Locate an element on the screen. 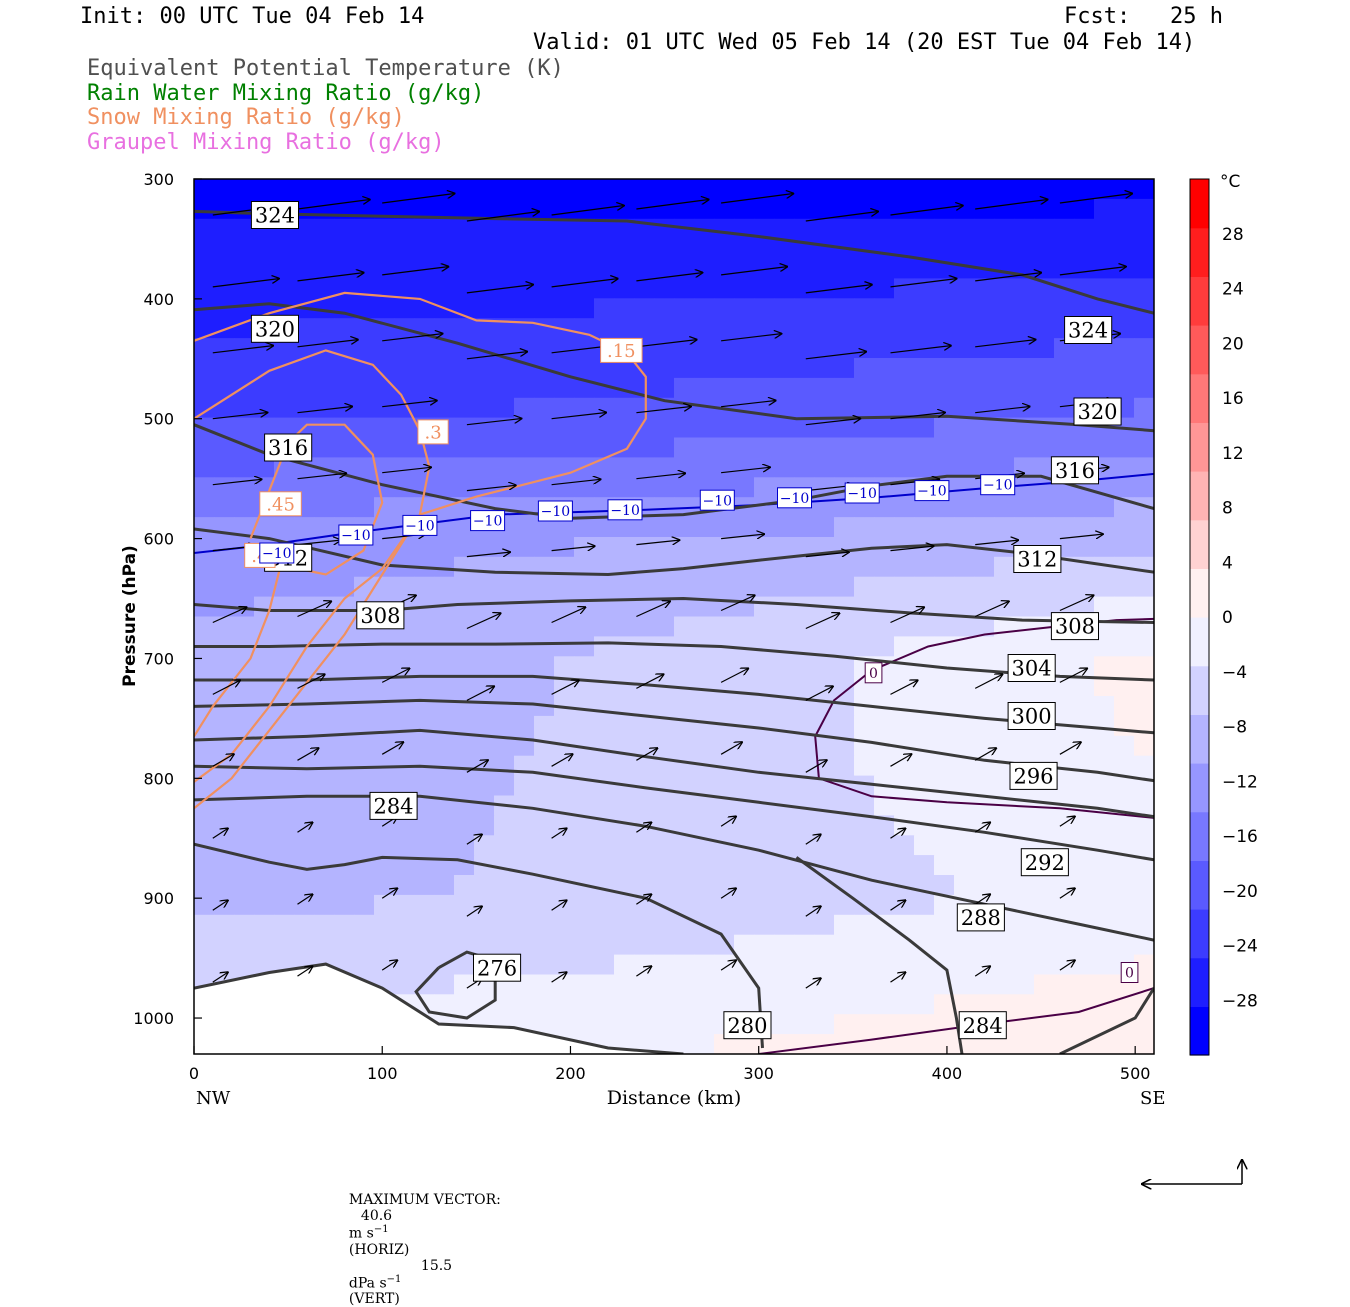 The width and height of the screenshot is (1350, 1307). theta-e-label-text: 276 is located at coordinates (497, 968).